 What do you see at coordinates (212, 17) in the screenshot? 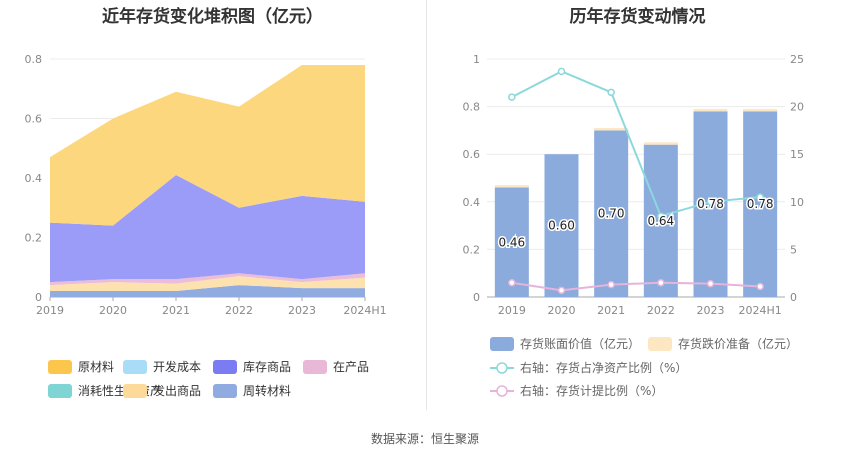
I see `left-chart-title: 近年存货变化堆积图（亿元）` at bounding box center [212, 17].